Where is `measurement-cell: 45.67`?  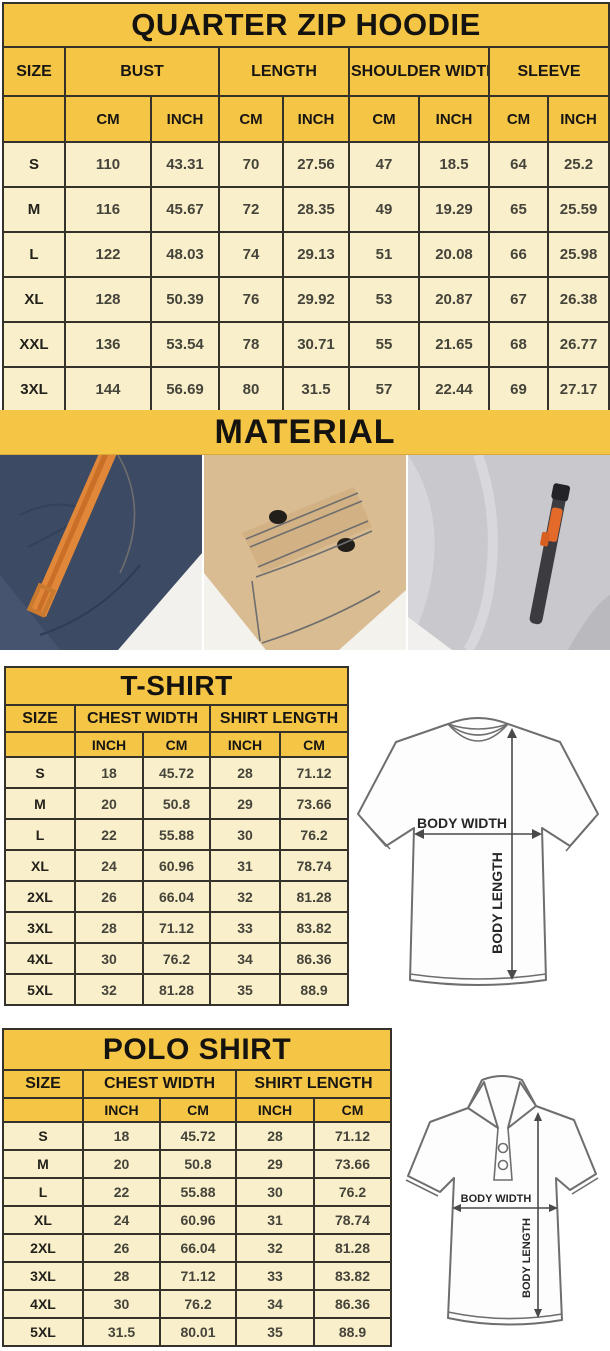 measurement-cell: 45.67 is located at coordinates (185, 209).